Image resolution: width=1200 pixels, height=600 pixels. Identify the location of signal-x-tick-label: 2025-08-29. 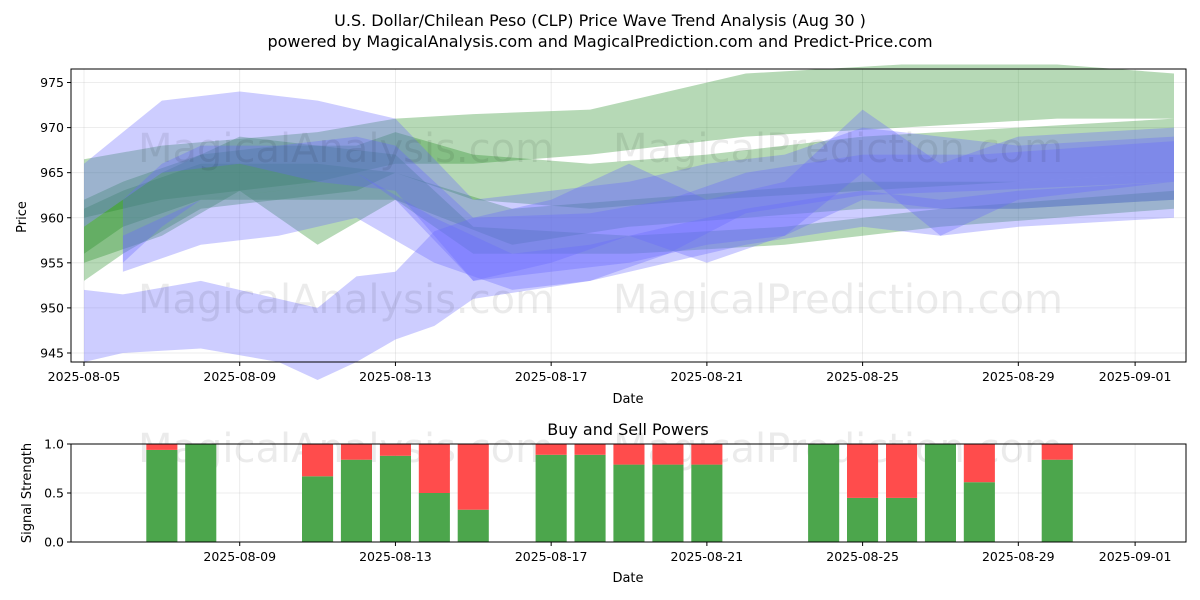
(1018, 556).